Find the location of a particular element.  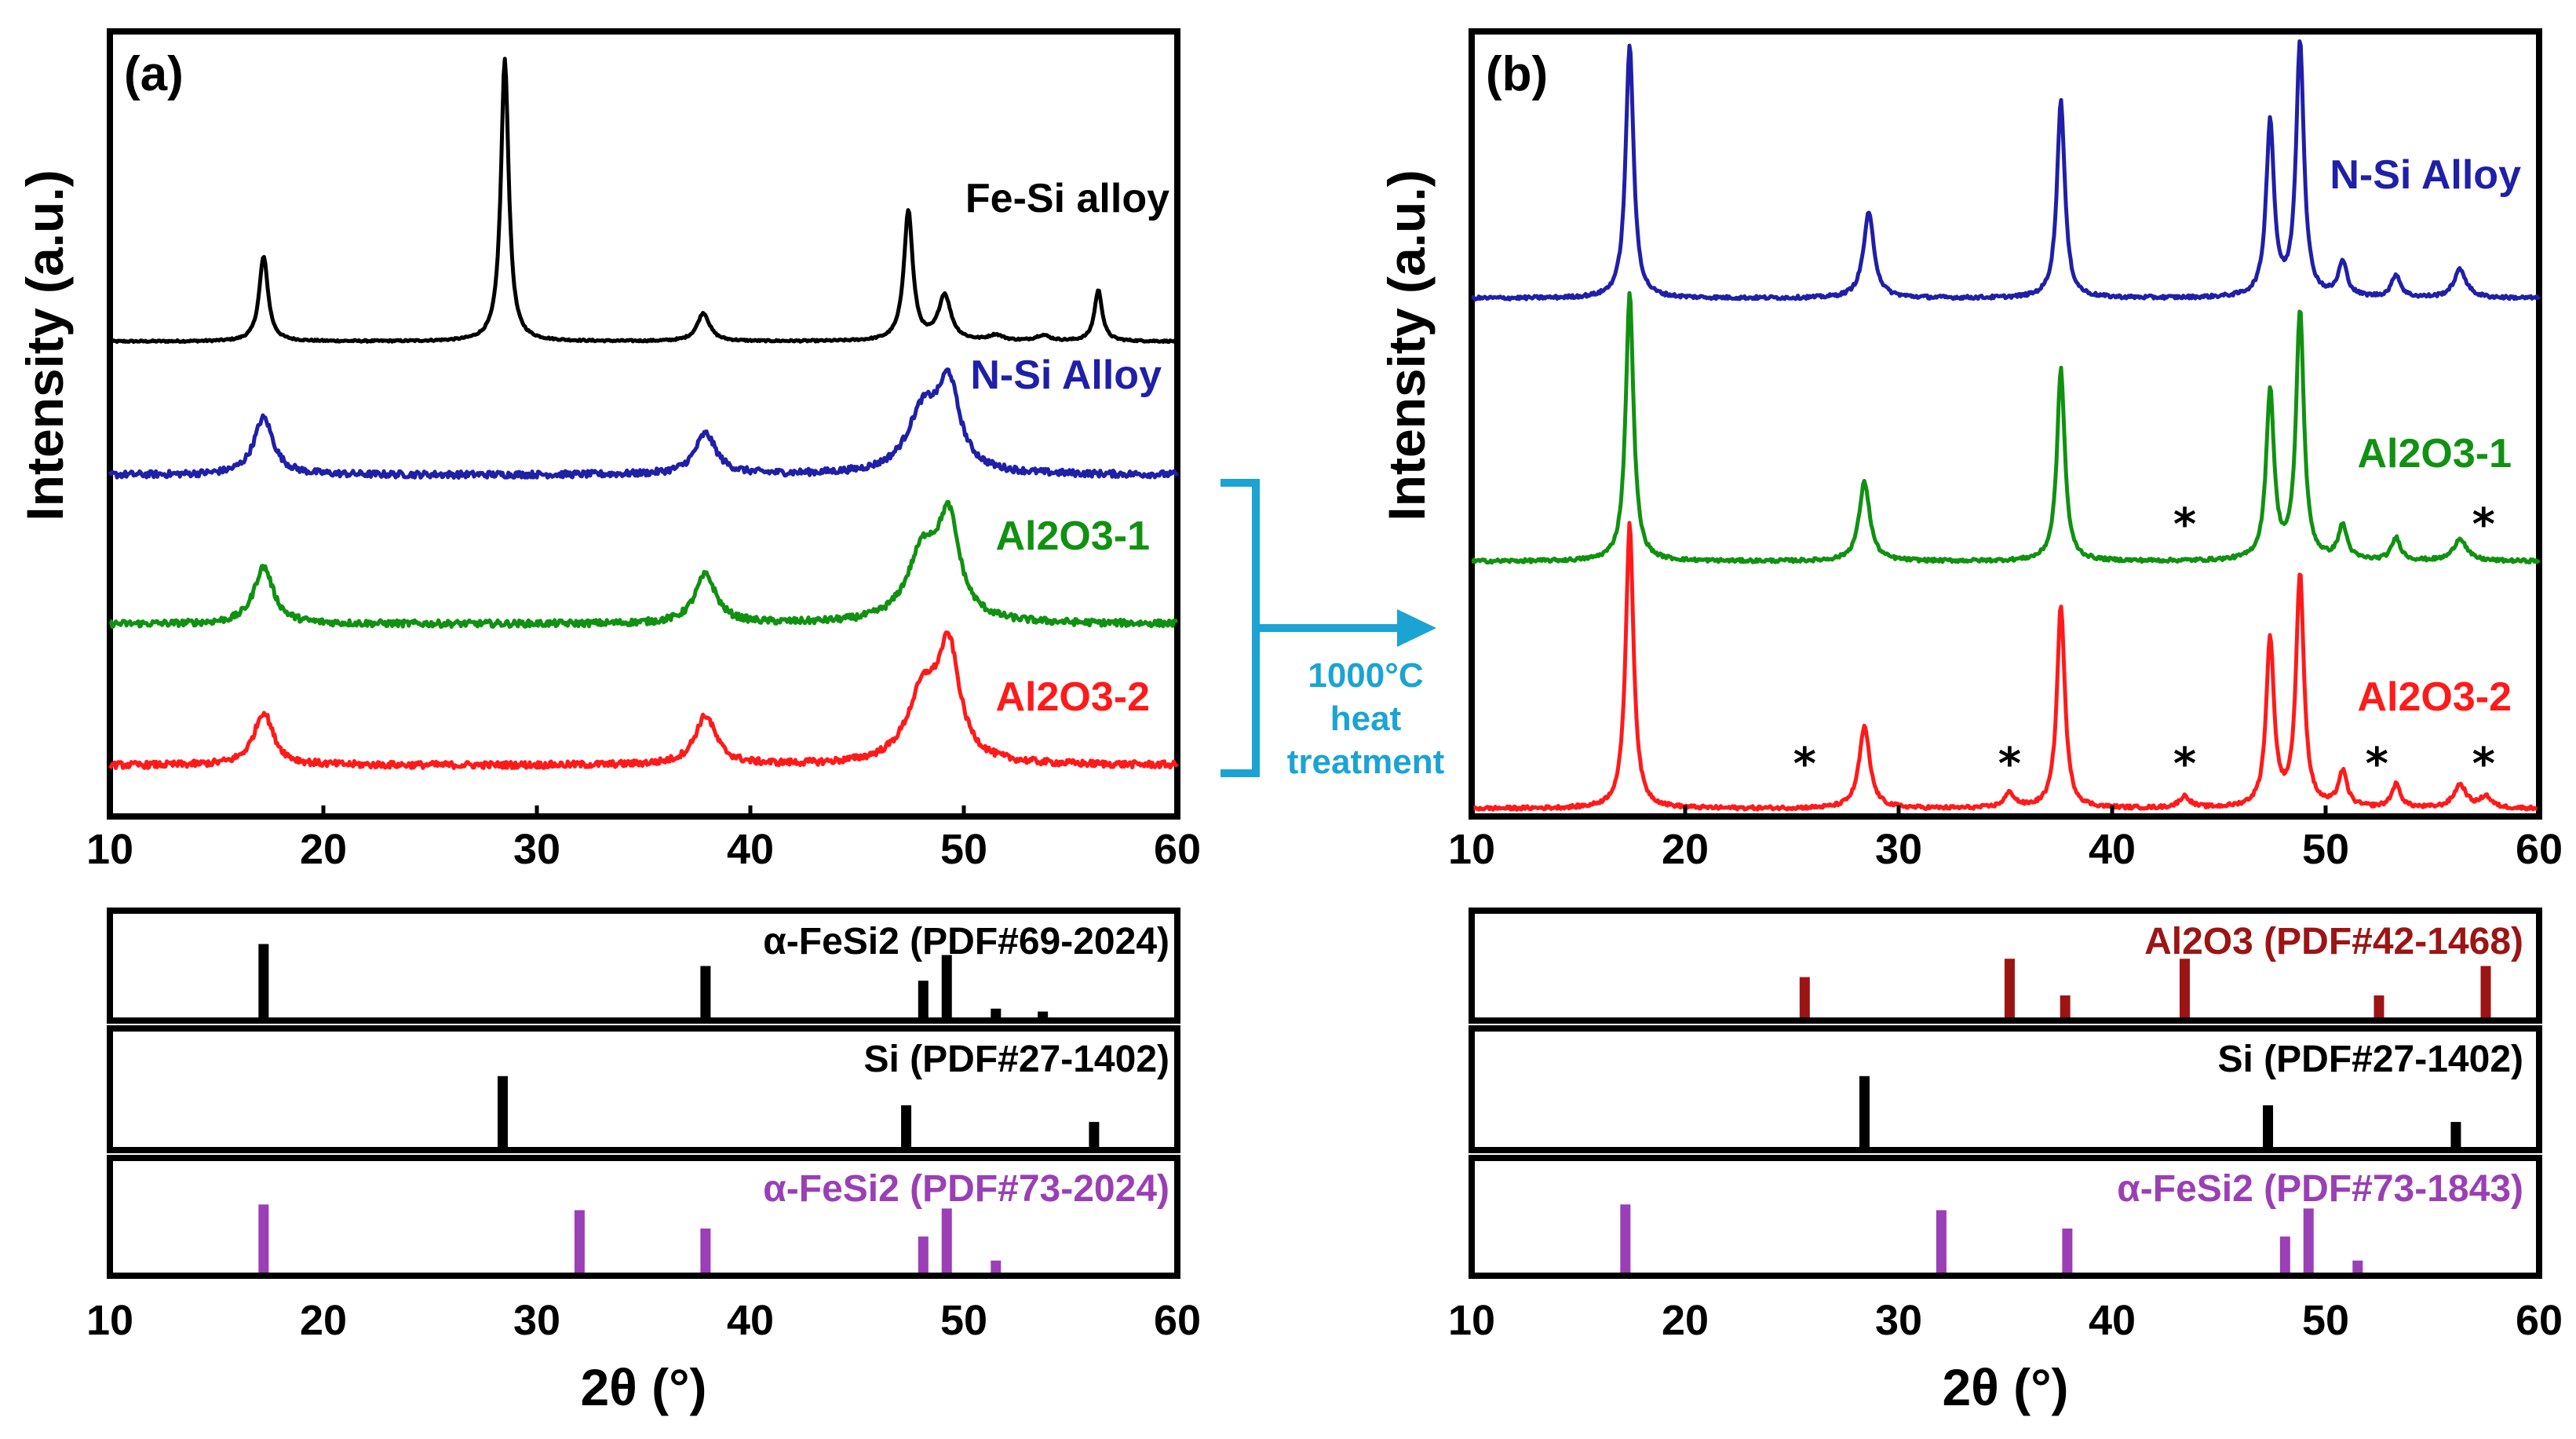

panel-a-tag: (a) is located at coordinates (154, 74).